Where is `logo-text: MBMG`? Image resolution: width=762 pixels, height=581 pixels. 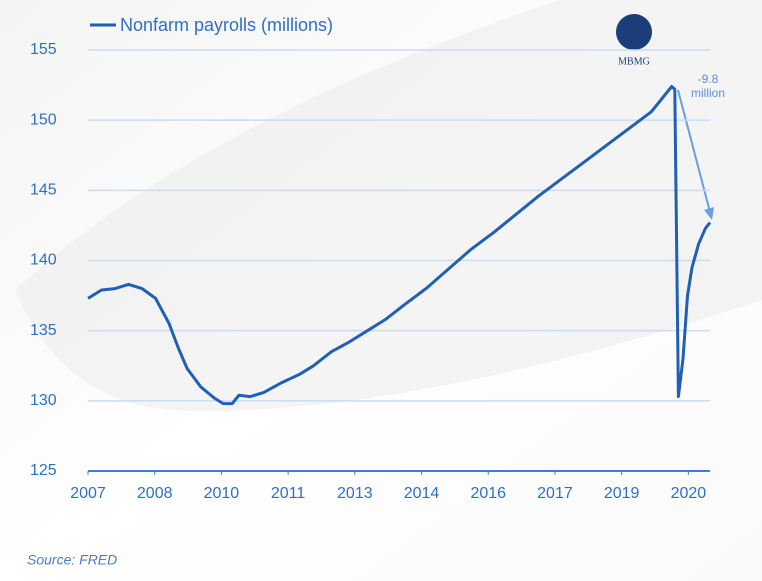 logo-text: MBMG is located at coordinates (634, 61).